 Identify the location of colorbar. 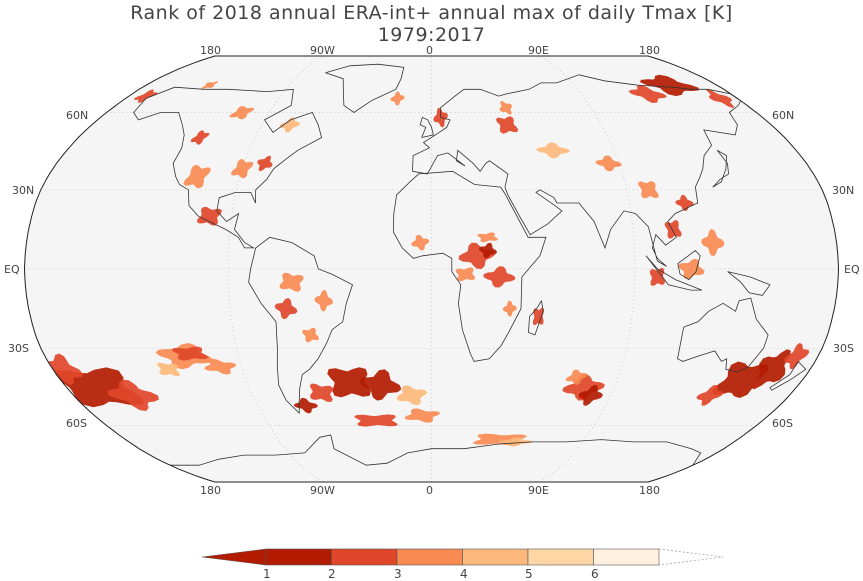
(462, 557).